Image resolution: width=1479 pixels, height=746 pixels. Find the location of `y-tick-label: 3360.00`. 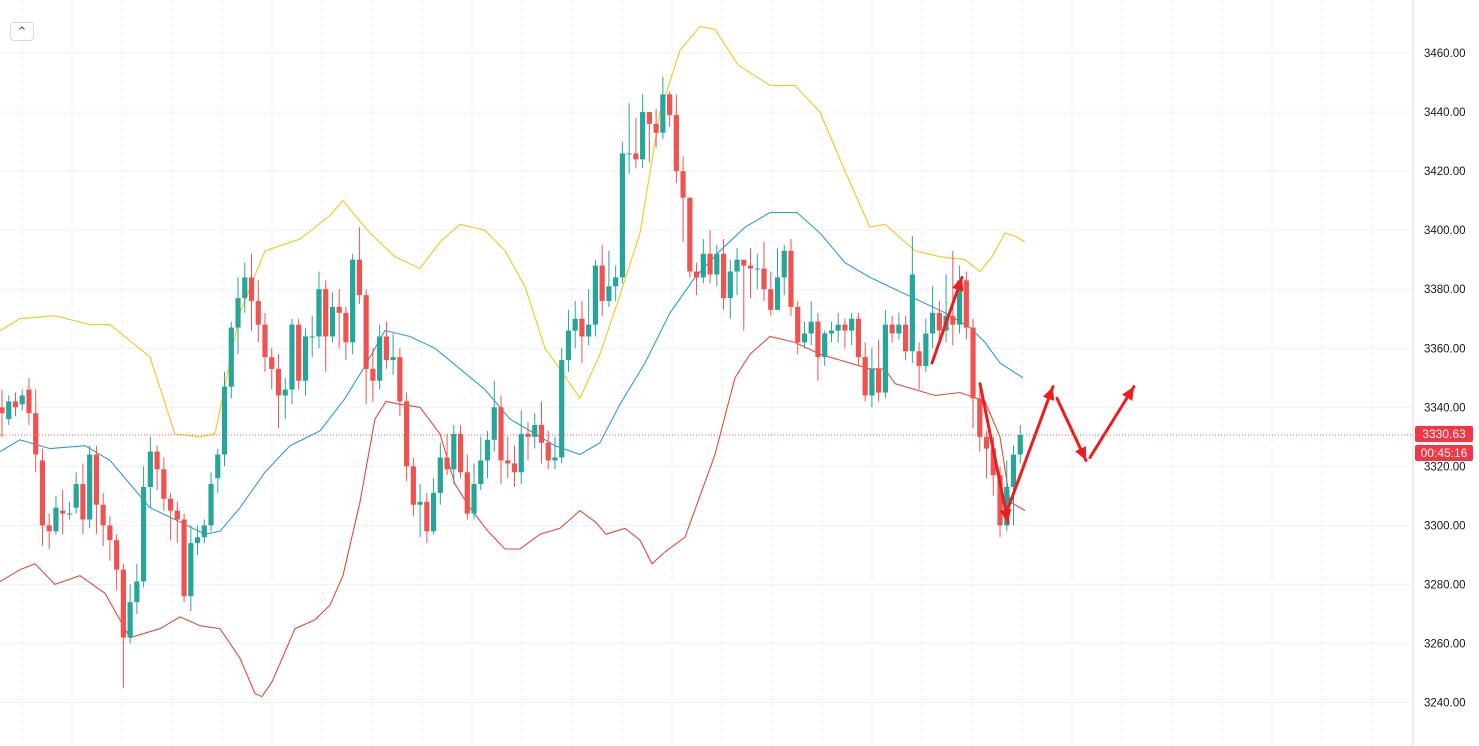

y-tick-label: 3360.00 is located at coordinates (1445, 349).